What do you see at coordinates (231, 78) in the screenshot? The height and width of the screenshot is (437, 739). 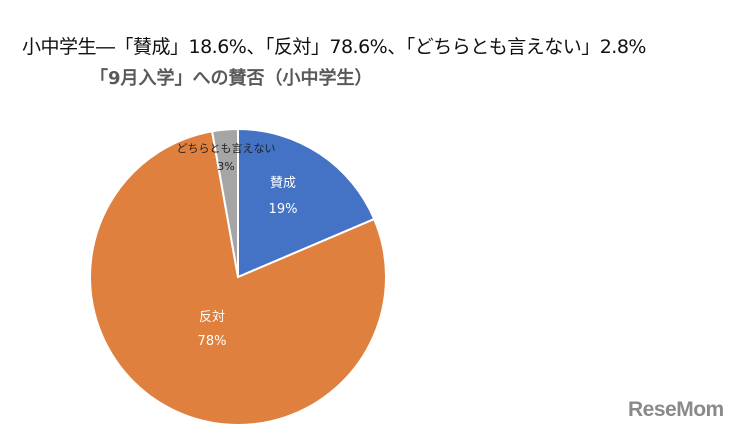 I see `chart-title: 「9月入学」への賛否（小中学生）` at bounding box center [231, 78].